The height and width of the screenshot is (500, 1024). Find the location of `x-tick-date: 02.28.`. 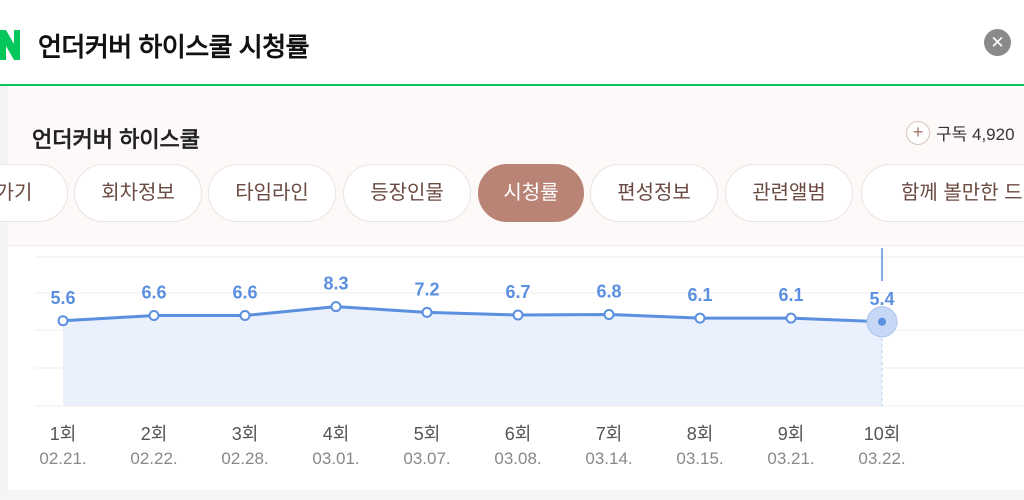

x-tick-date: 02.28. is located at coordinates (244, 458).